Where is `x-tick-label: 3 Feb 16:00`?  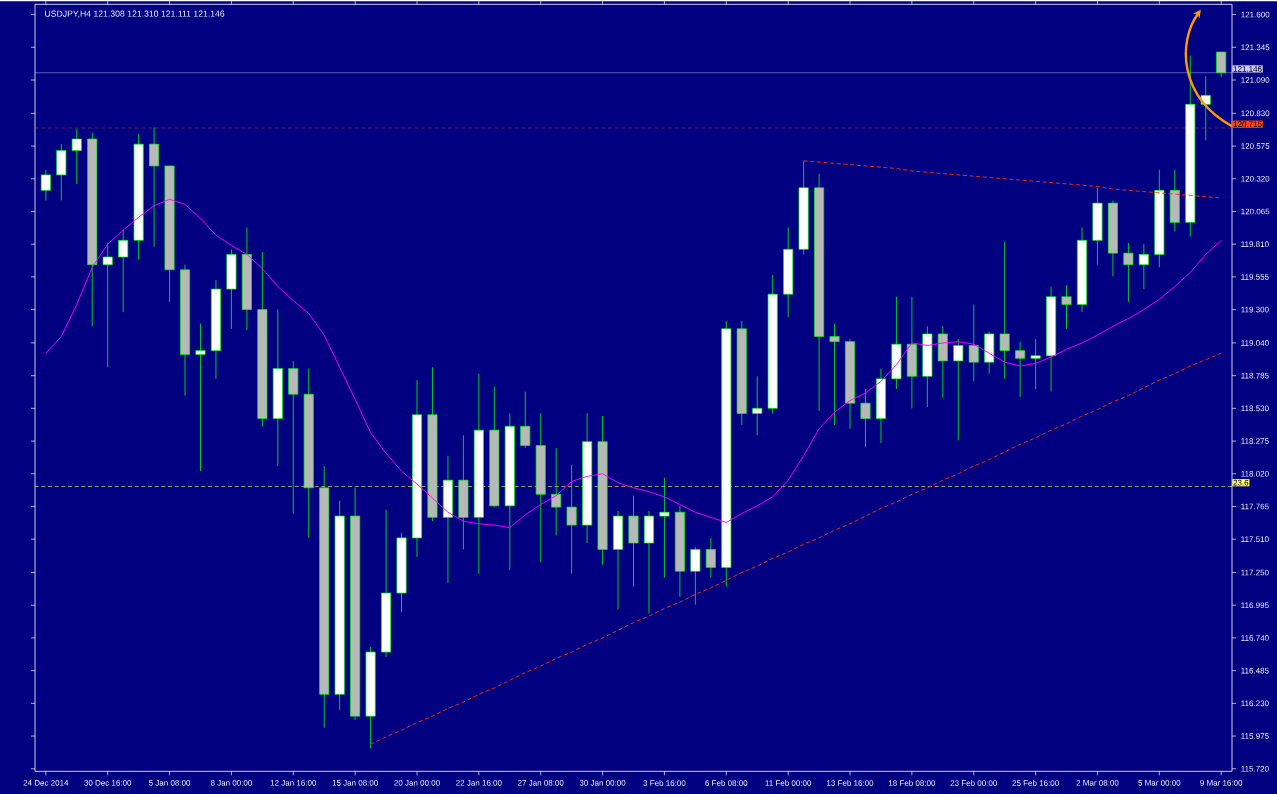 x-tick-label: 3 Feb 16:00 is located at coordinates (664, 782).